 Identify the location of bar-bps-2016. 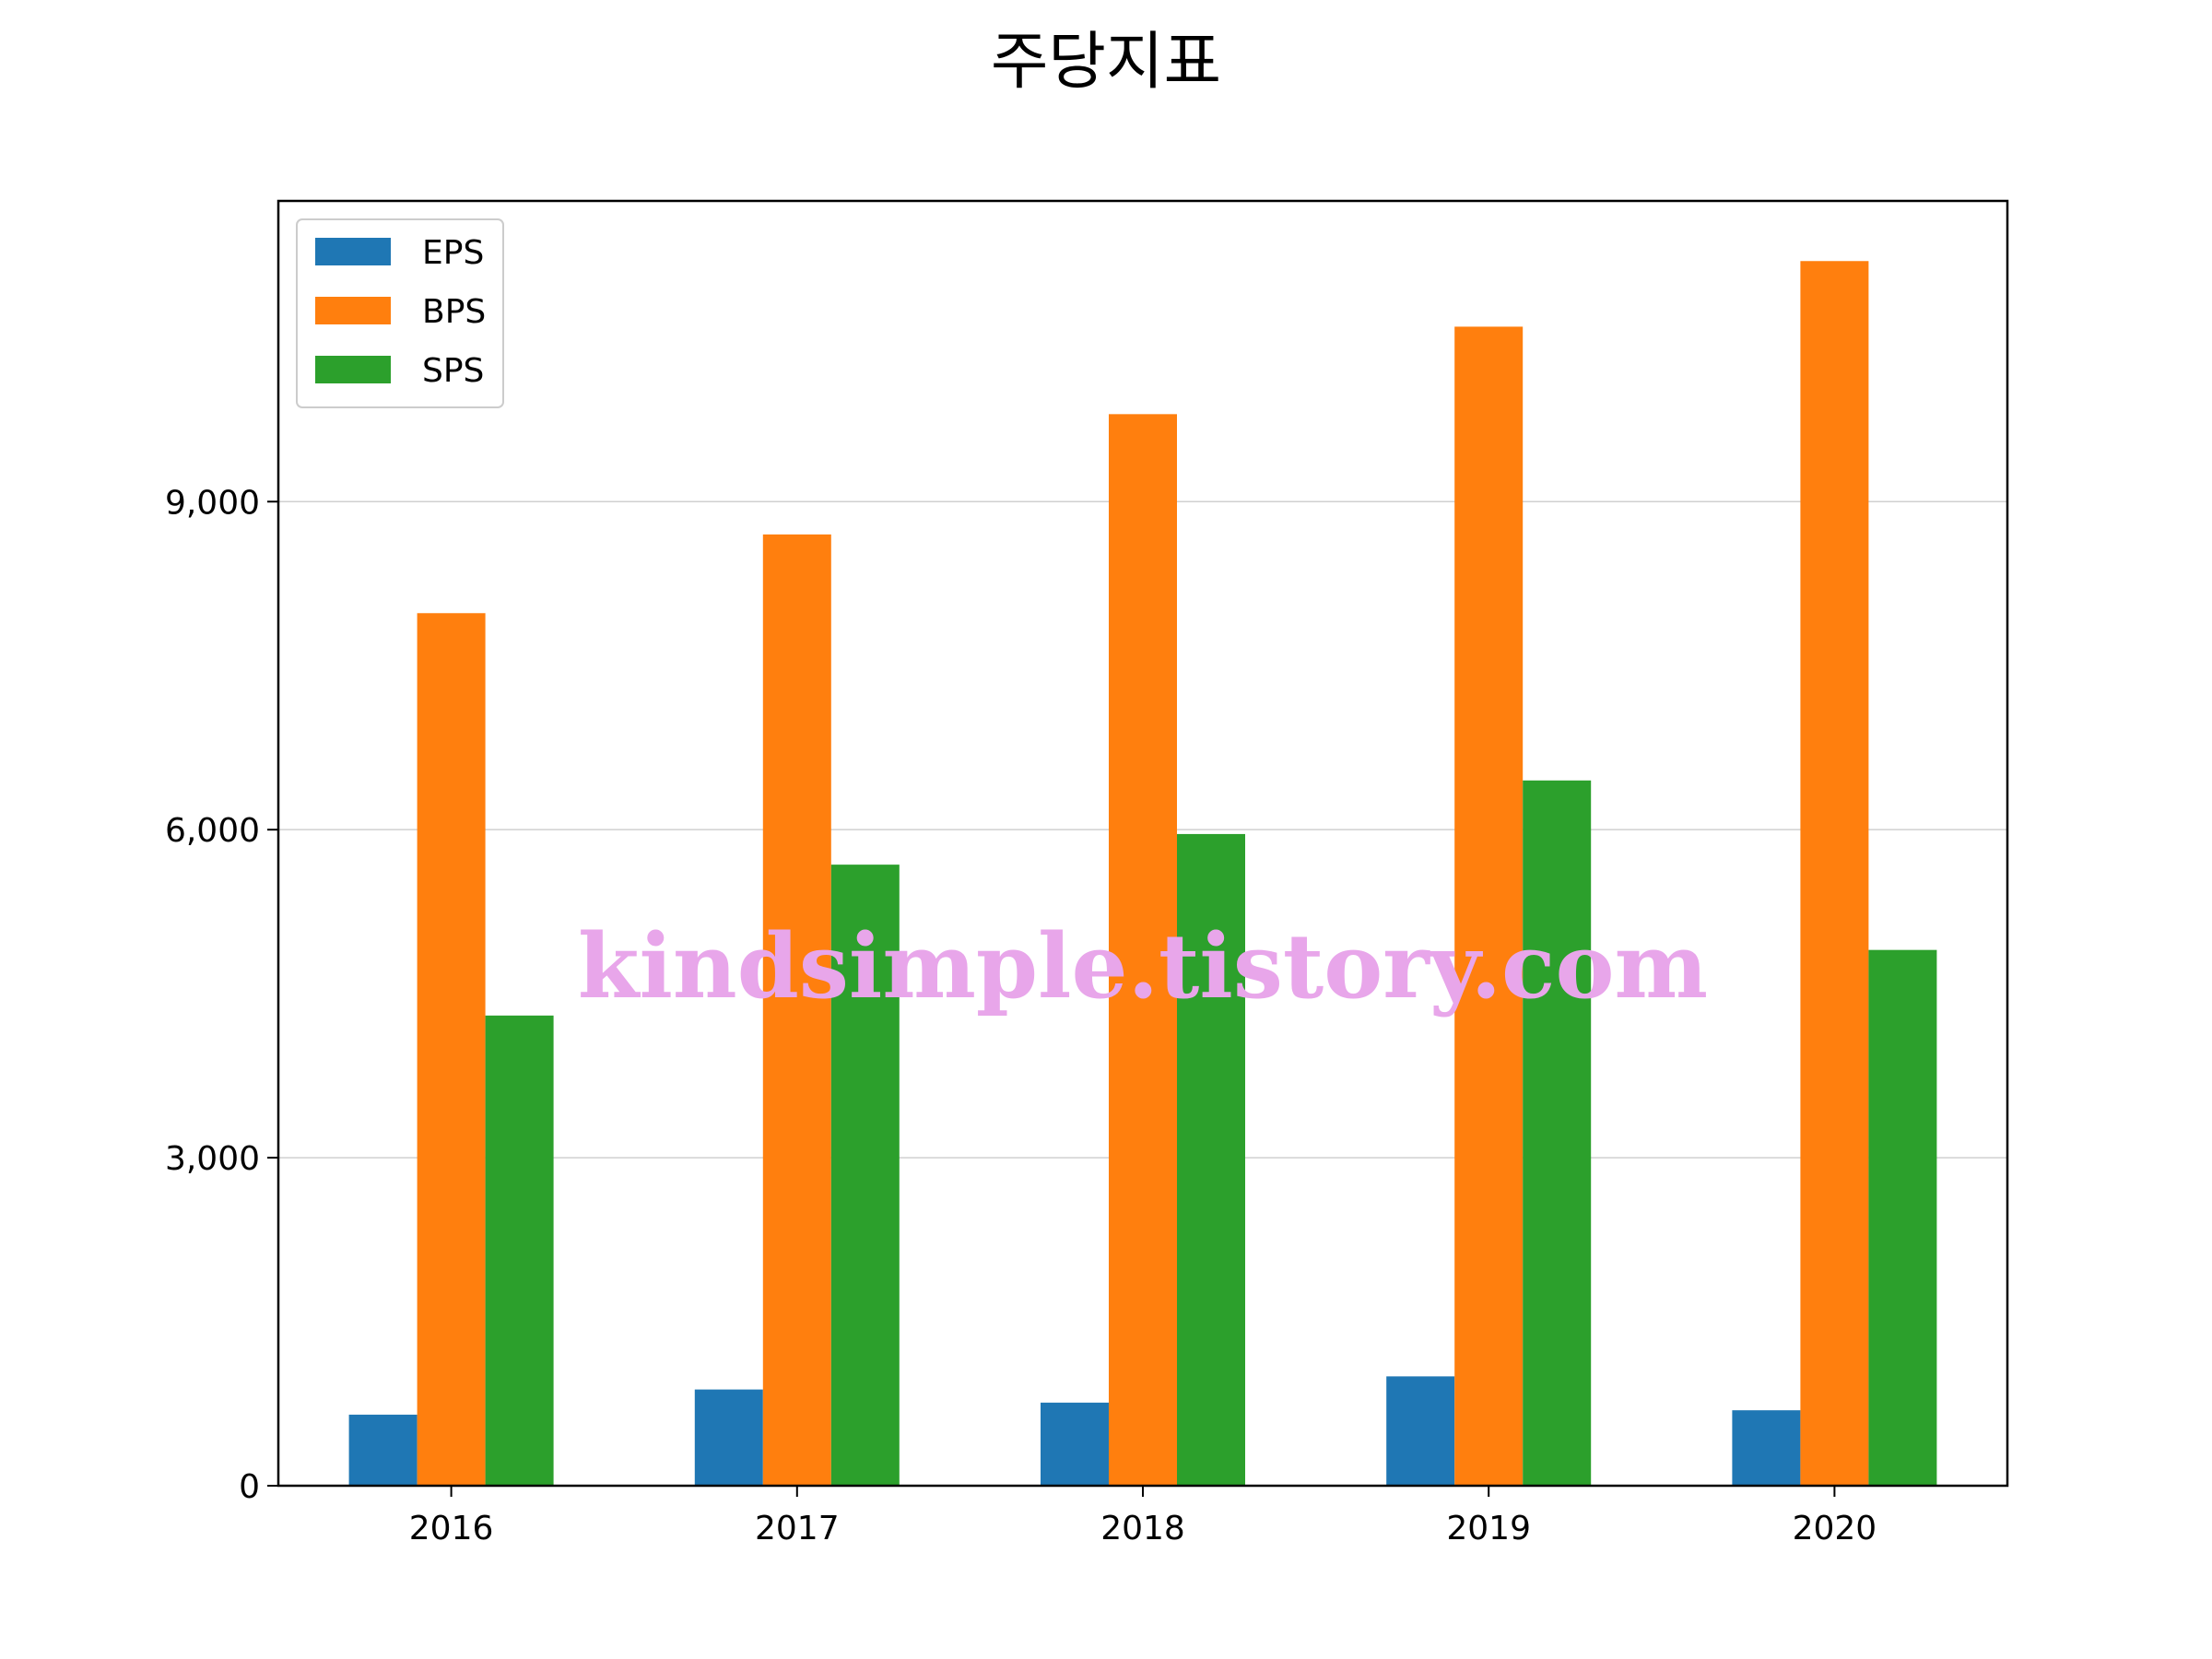
(451, 1049).